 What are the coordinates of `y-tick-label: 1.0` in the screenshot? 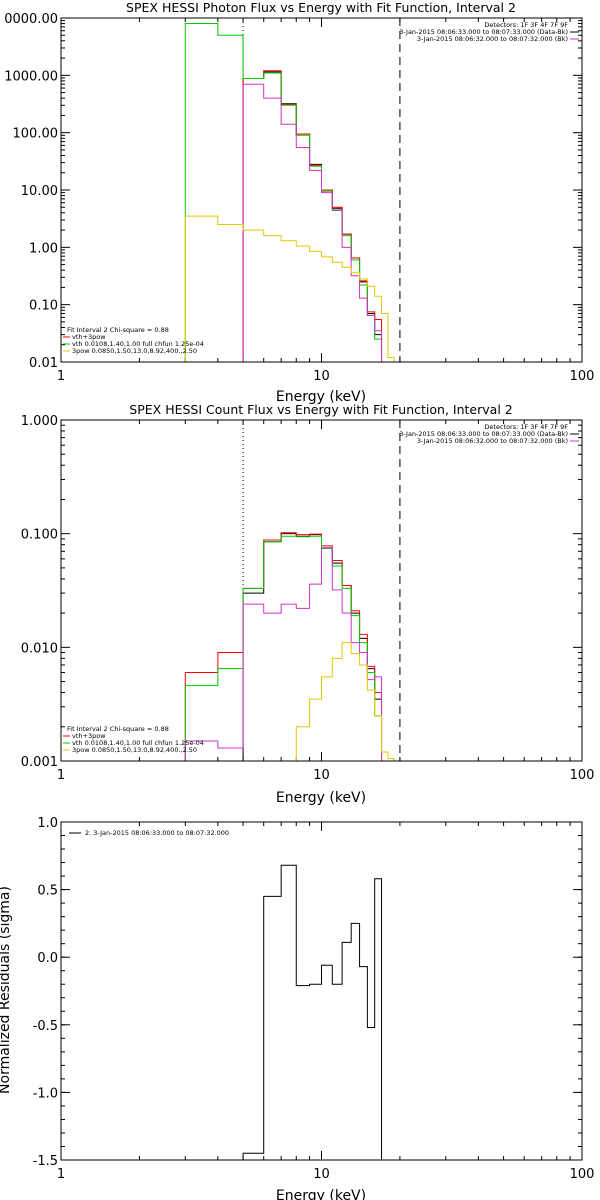 It's located at (47, 823).